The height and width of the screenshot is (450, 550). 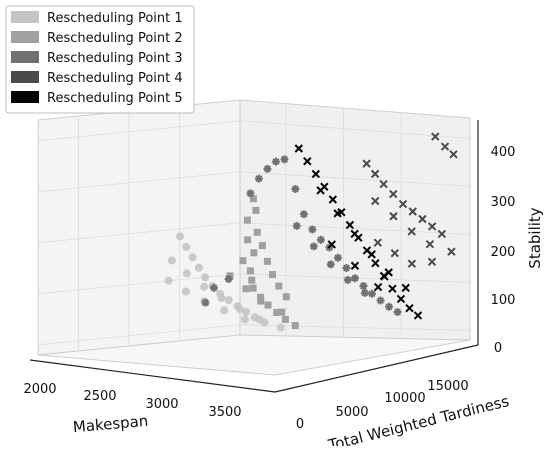 I want to click on y-axis-line, so click(x=376, y=368).